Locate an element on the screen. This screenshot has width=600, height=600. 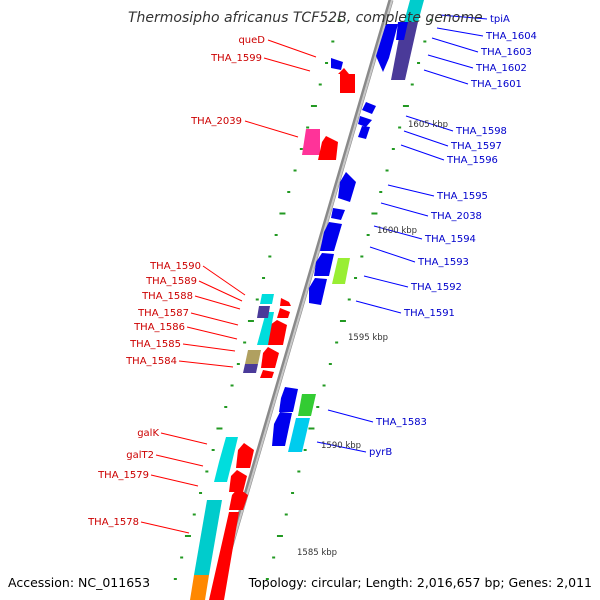
label-THA_1585: THA_1585 is located at coordinates (155, 344).